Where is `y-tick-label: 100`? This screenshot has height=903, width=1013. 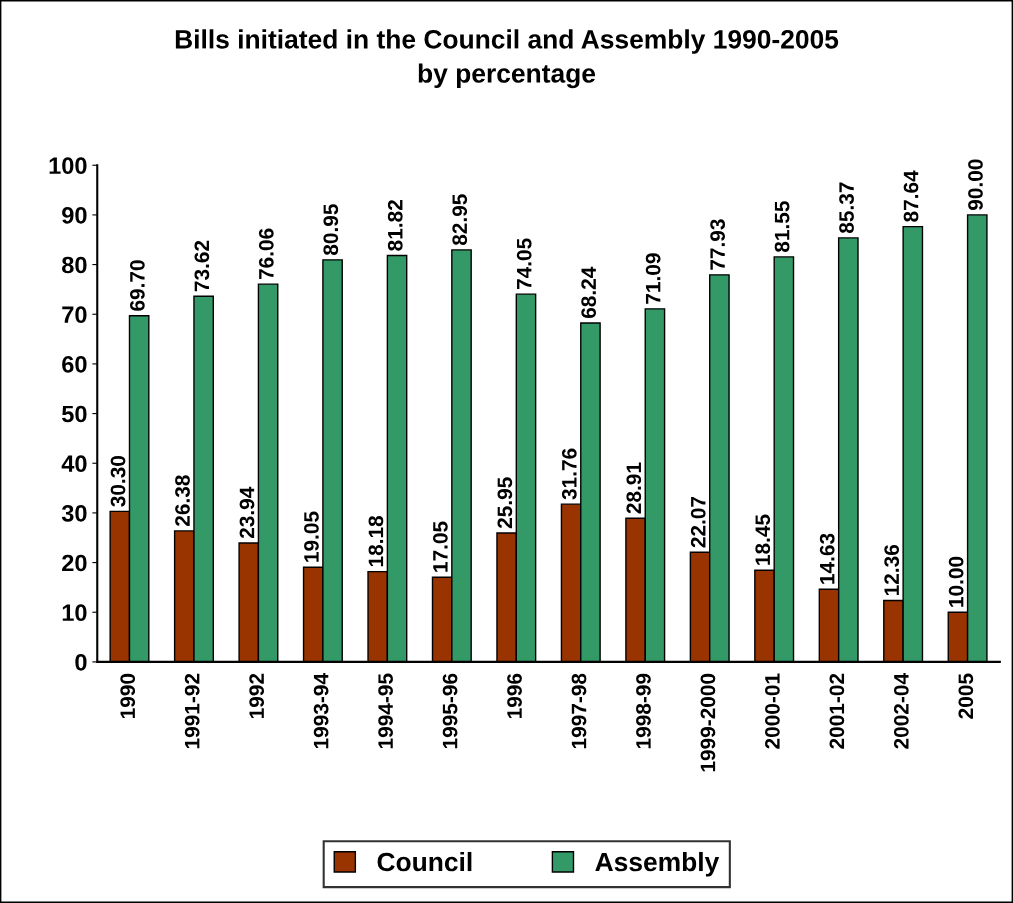 y-tick-label: 100 is located at coordinates (68, 166).